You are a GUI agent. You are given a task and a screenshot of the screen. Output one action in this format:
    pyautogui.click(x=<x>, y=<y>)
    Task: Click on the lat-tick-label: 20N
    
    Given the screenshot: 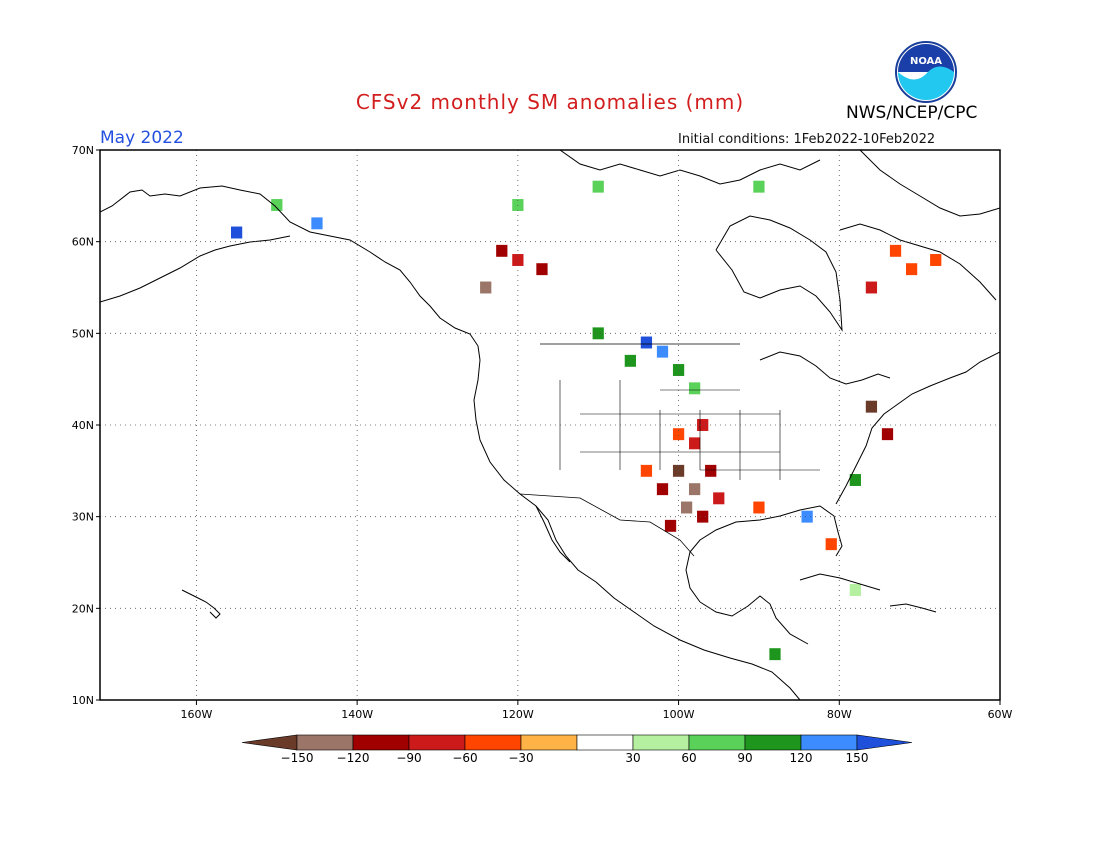 What is the action you would take?
    pyautogui.click(x=83, y=608)
    